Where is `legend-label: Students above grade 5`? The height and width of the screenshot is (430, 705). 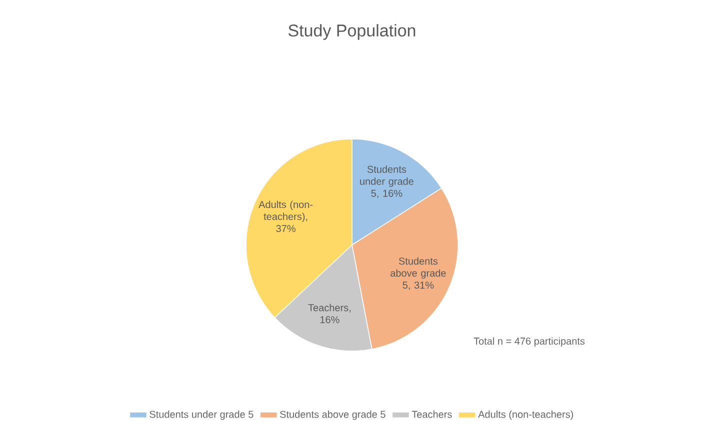
legend-label: Students above grade 5 is located at coordinates (333, 415).